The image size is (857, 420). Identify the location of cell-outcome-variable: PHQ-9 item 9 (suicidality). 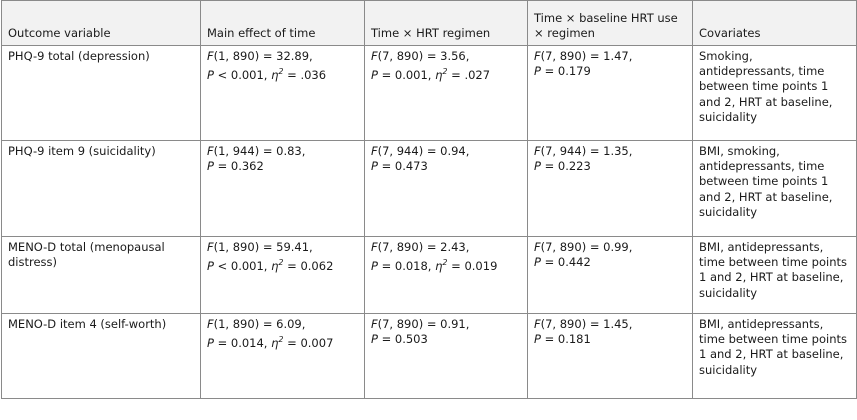
(101, 188).